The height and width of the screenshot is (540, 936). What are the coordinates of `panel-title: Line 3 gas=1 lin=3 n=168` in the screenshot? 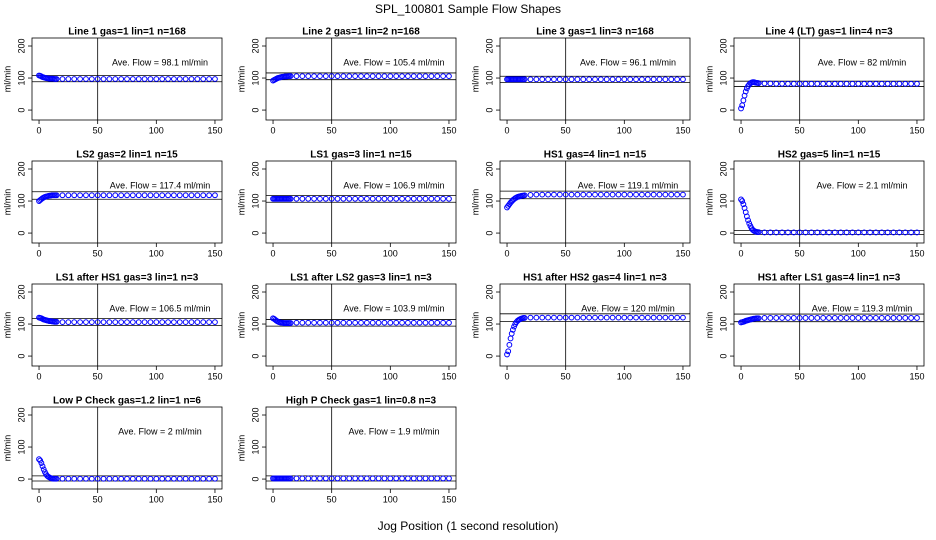 It's located at (595, 32).